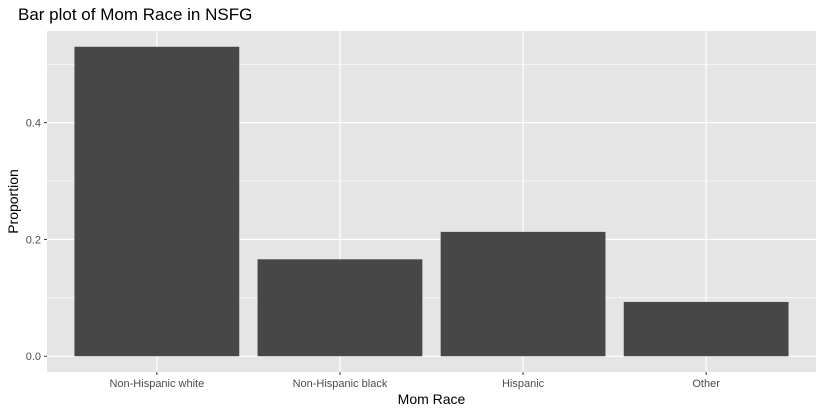 The image size is (823, 414). What do you see at coordinates (33, 124) in the screenshot?
I see `y-tick-label: 0.4` at bounding box center [33, 124].